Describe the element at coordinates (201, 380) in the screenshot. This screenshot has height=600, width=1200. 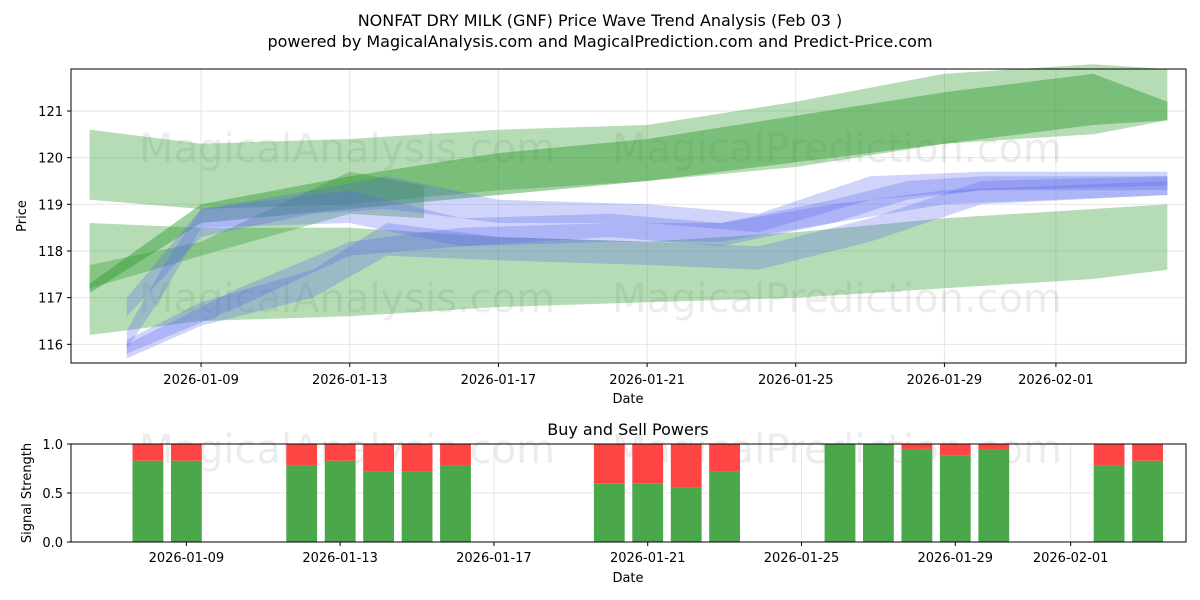
I see `price-x-tick-label: 2026-01-09` at that location.